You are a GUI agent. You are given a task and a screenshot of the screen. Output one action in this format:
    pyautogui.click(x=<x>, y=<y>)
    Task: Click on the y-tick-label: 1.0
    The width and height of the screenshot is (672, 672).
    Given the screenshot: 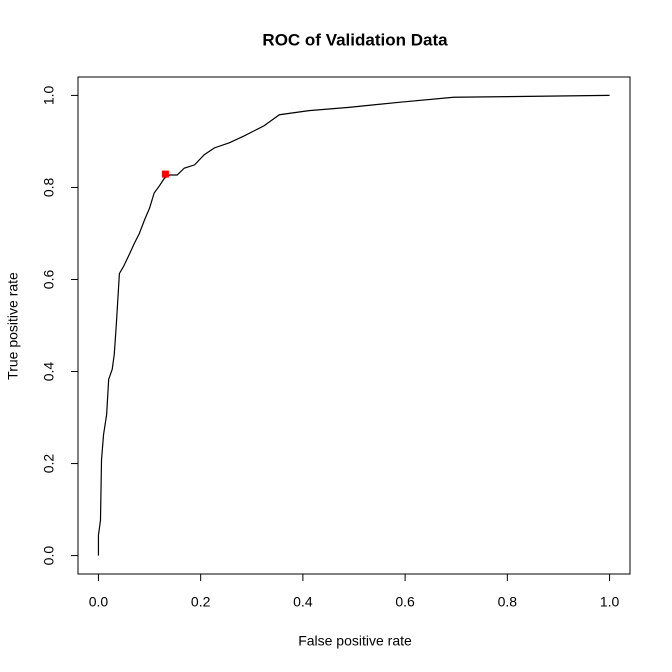 What is the action you would take?
    pyautogui.click(x=49, y=95)
    